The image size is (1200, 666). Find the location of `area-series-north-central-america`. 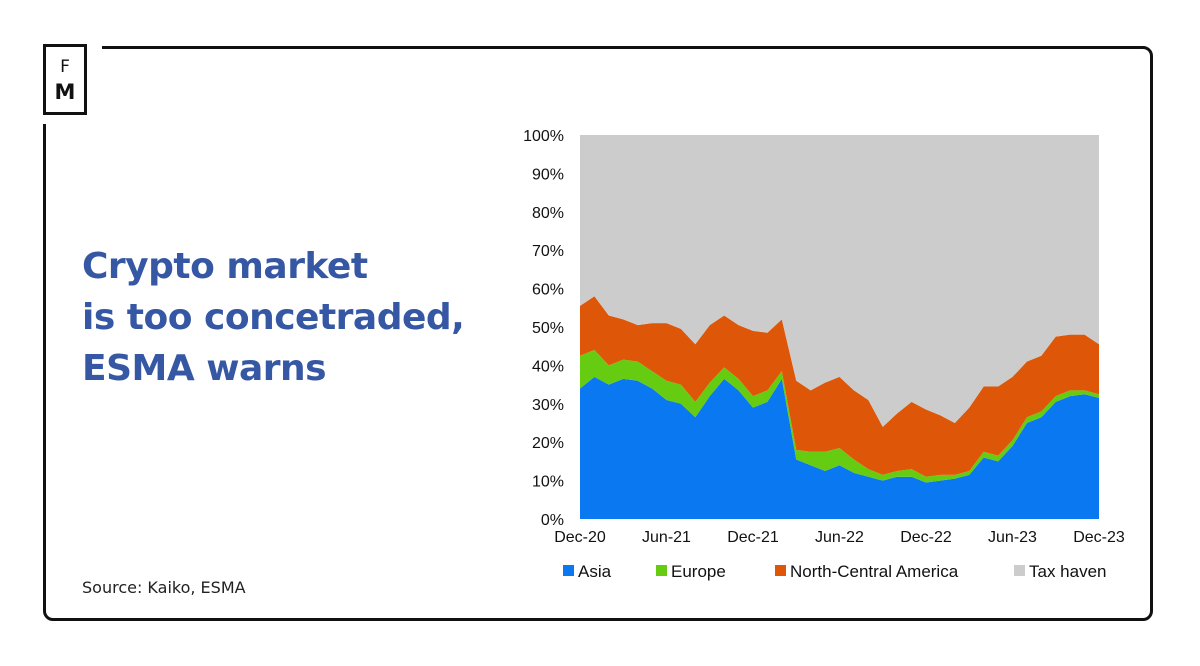

area-series-north-central-america is located at coordinates (839, 386).